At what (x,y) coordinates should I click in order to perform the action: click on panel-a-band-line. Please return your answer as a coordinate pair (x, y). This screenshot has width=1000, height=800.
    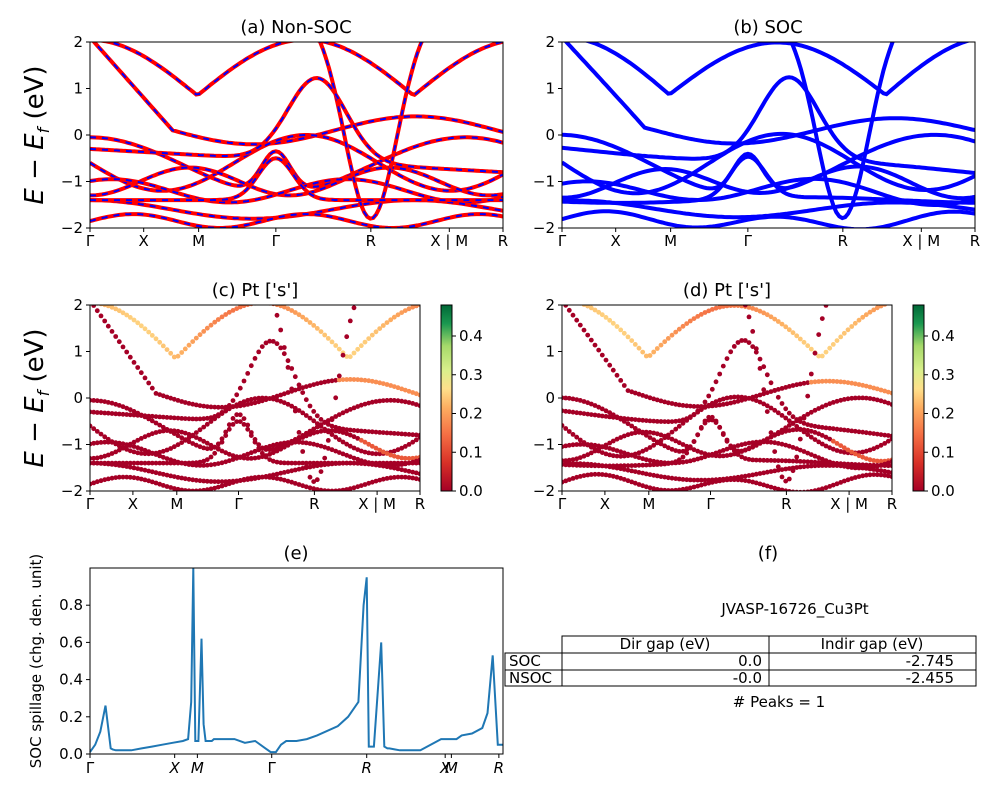
    Looking at the image, I should click on (296, 125).